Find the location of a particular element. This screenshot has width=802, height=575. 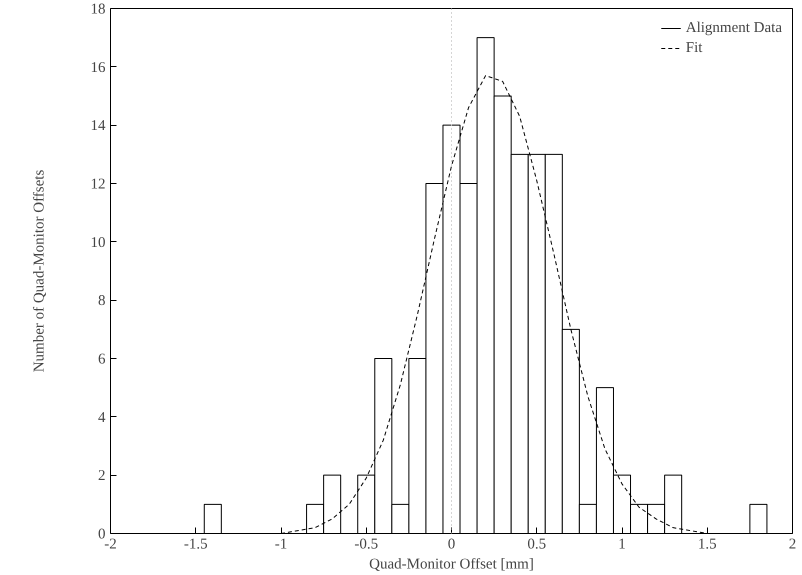

y-tick-label: 6 is located at coordinates (102, 360).